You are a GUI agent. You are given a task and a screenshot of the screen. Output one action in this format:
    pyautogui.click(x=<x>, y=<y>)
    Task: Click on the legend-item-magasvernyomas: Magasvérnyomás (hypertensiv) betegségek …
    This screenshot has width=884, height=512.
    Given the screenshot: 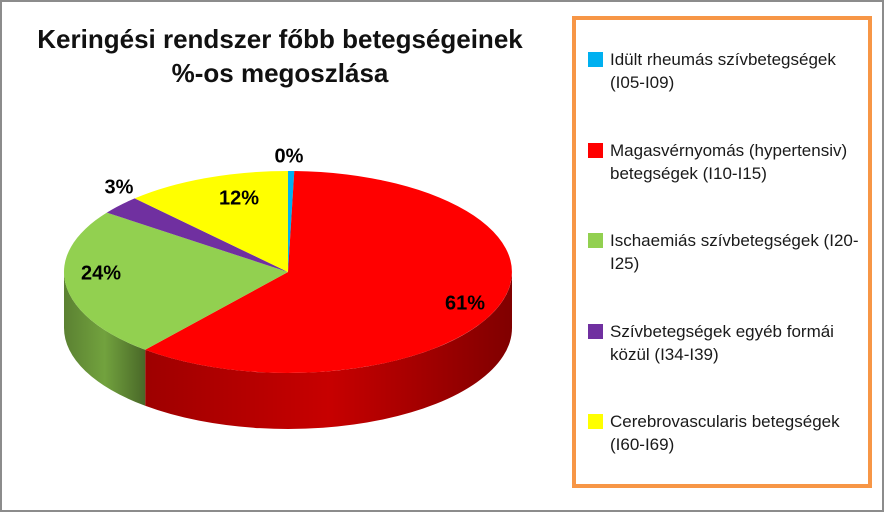 What is the action you would take?
    pyautogui.click(x=724, y=162)
    